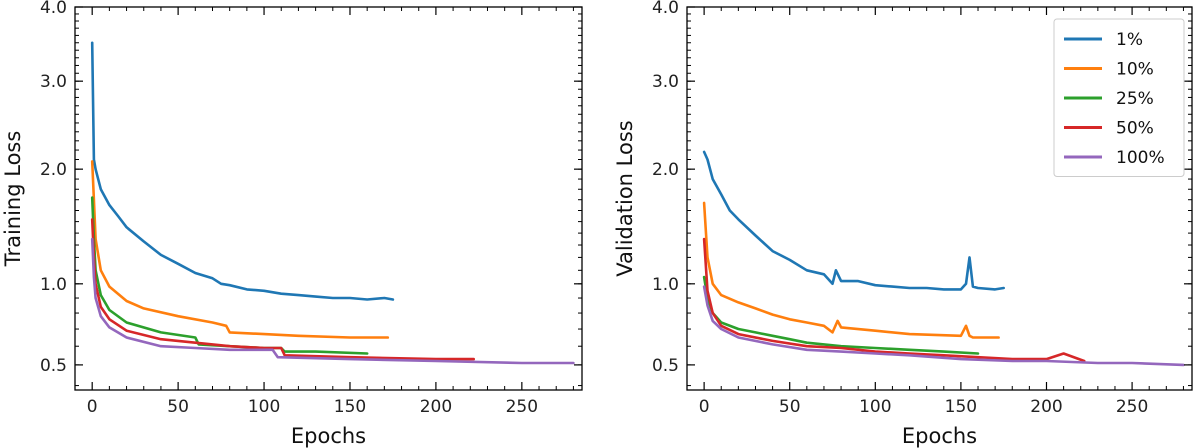 The width and height of the screenshot is (1200, 448). I want to click on val-y-tick-label: 4.0, so click(665, 9).